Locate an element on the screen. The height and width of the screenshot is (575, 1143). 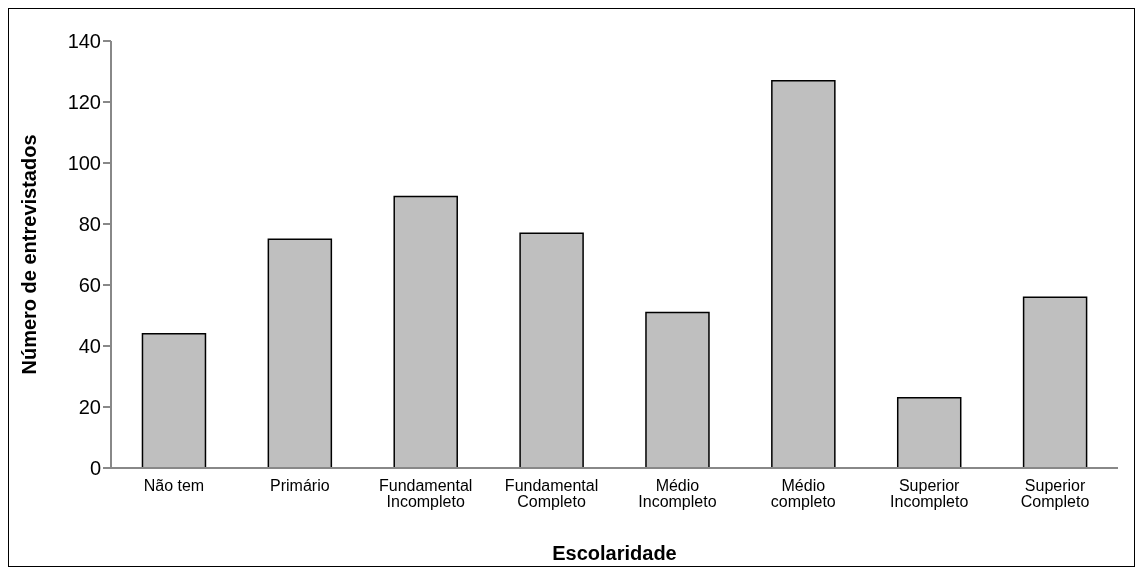
x-axis-title: Escolaridade is located at coordinates (614, 553).